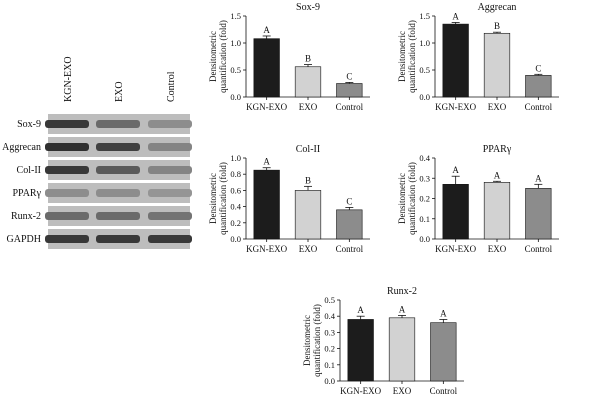 The width and height of the screenshot is (600, 404). Describe the element at coordinates (26, 216) in the screenshot. I see `blot-protein-label: Runx-2` at that location.